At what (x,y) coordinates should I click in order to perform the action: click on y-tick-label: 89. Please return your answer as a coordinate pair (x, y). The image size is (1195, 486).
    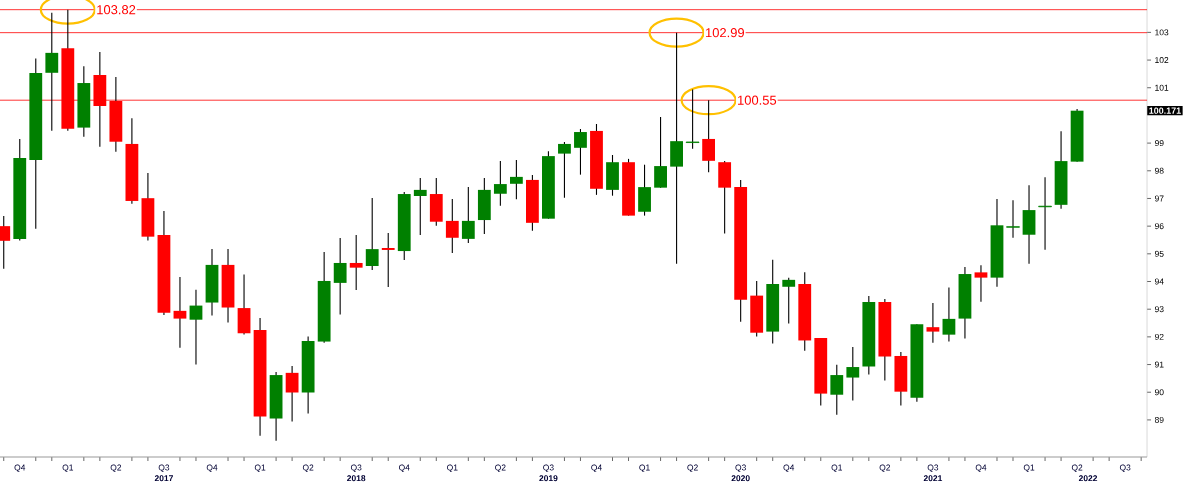
    Looking at the image, I should click on (1159, 419).